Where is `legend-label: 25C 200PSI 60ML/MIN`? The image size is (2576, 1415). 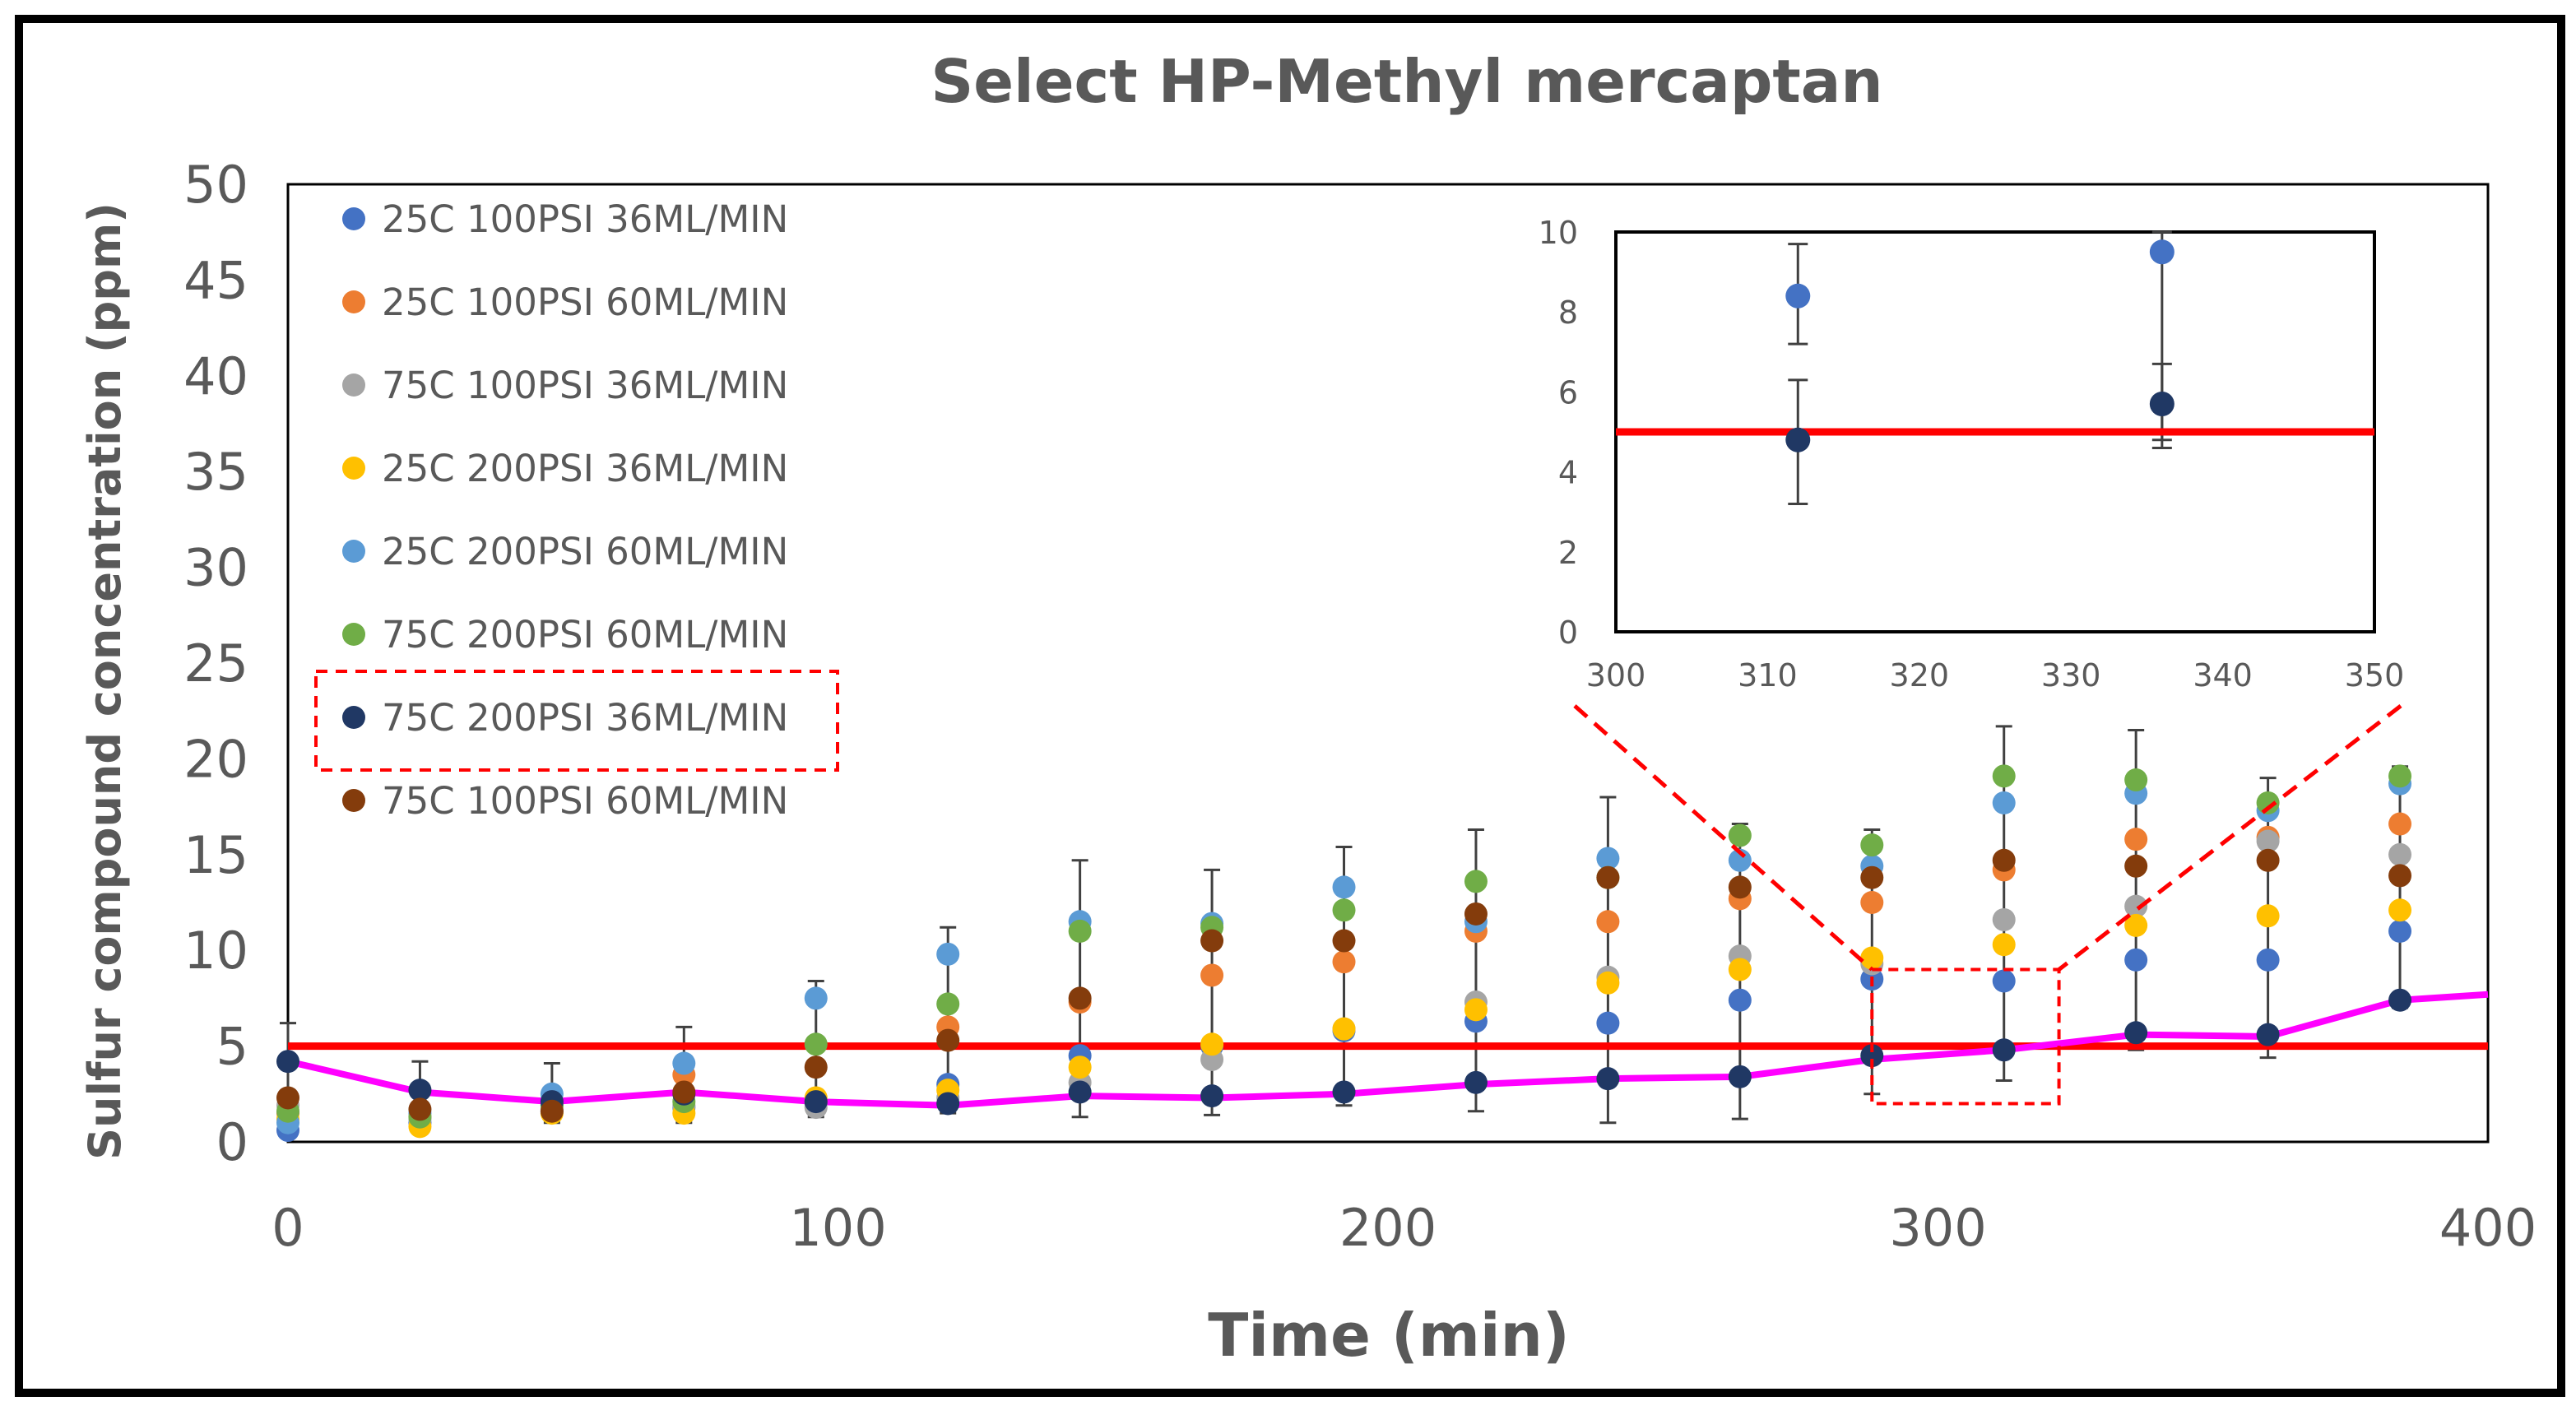 legend-label: 25C 200PSI 60ML/MIN is located at coordinates (585, 551).